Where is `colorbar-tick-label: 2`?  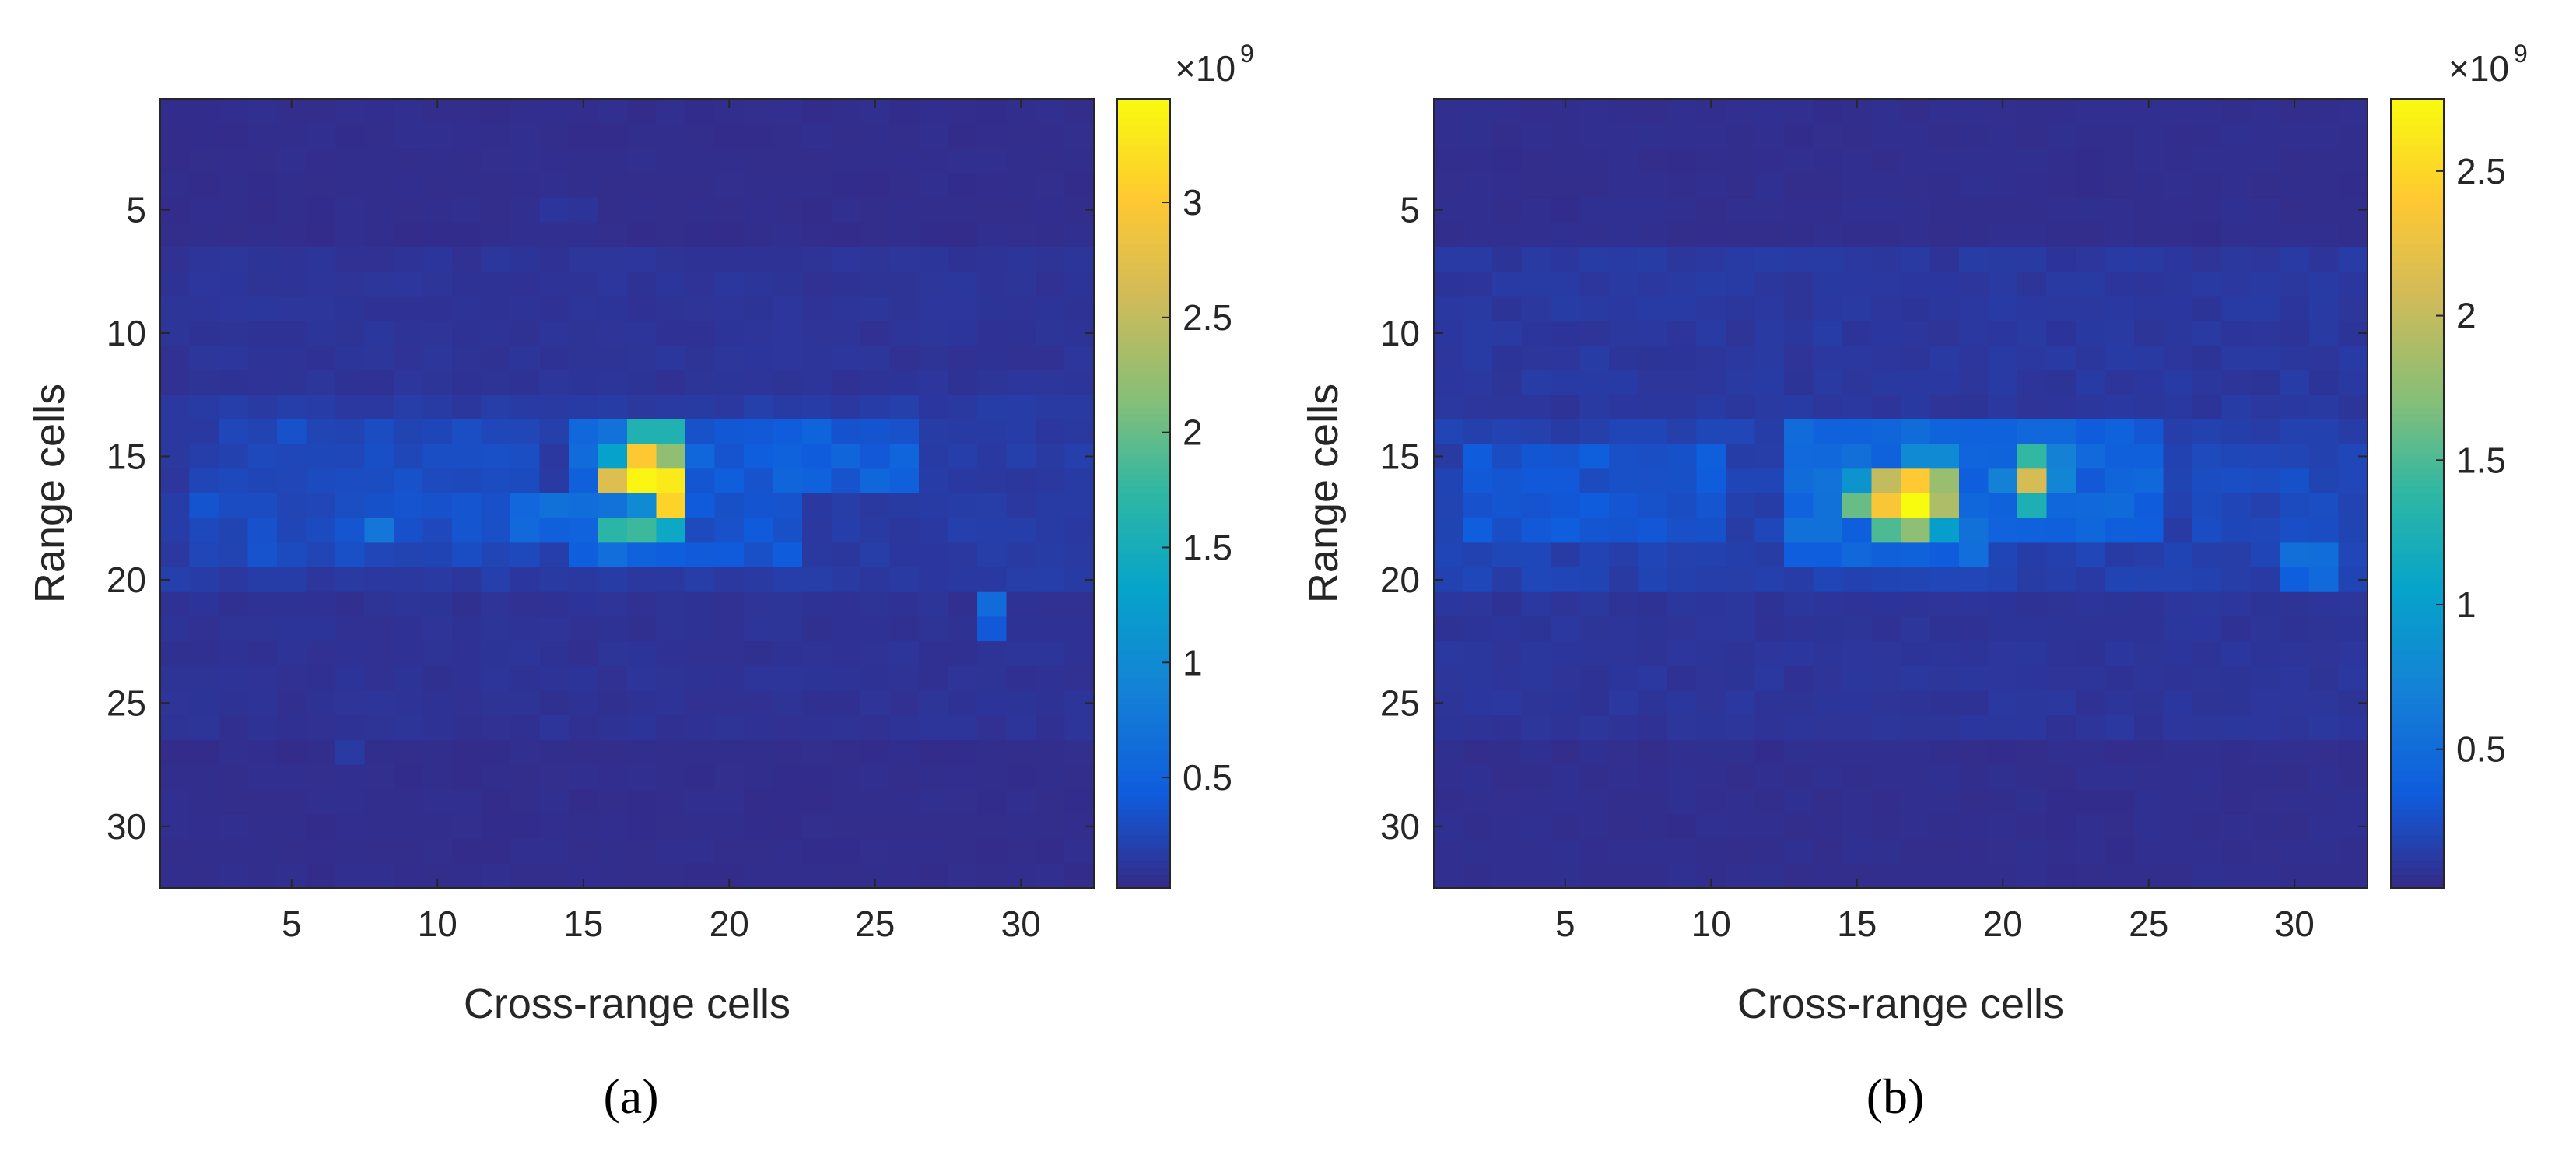
colorbar-tick-label: 2 is located at coordinates (2466, 316).